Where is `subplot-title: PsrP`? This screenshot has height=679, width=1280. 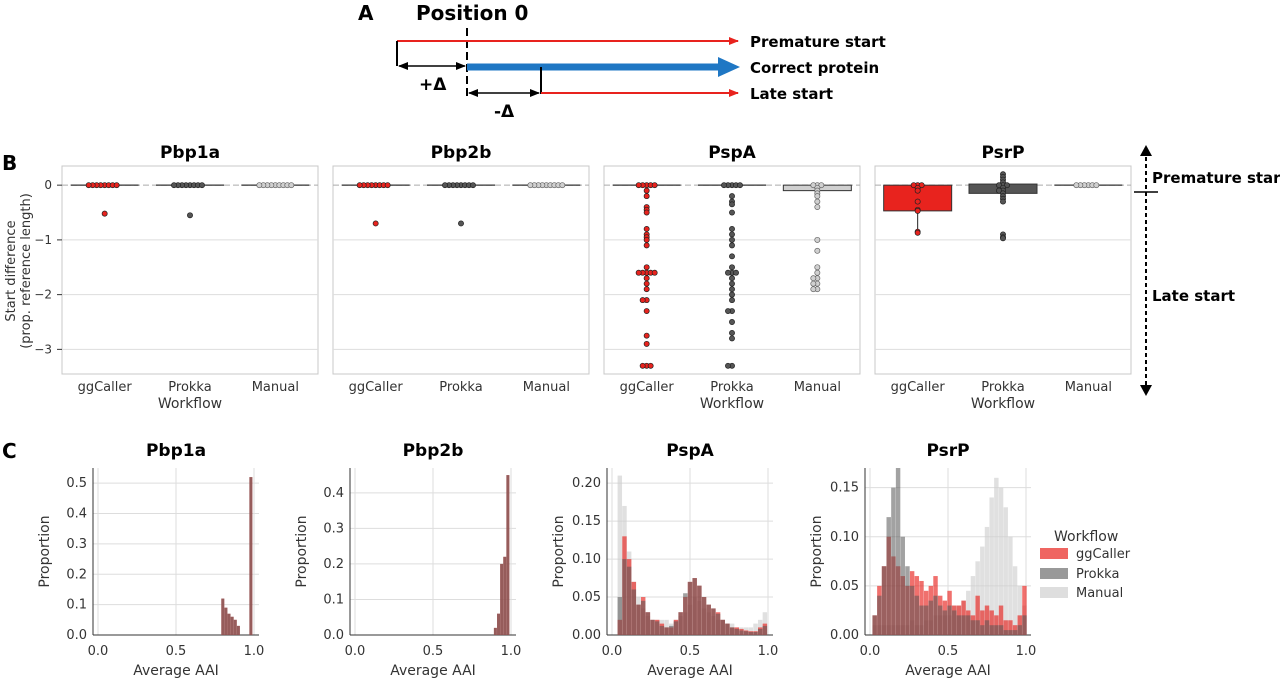
subplot-title: PsrP is located at coordinates (947, 451).